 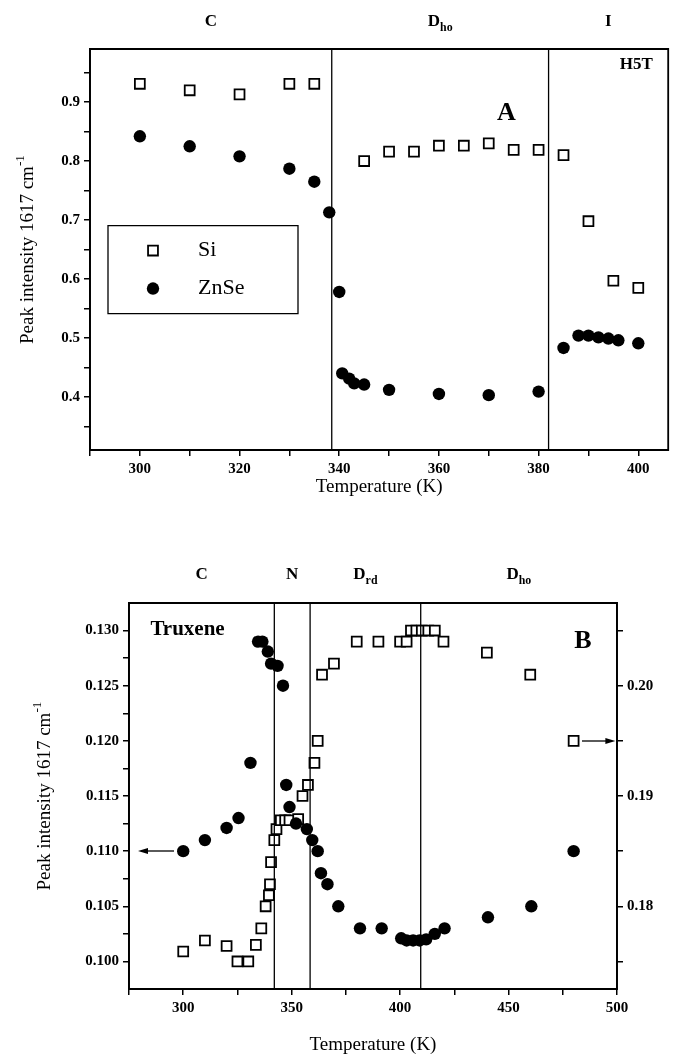 What do you see at coordinates (640, 905) in the screenshot?
I see `y2-tick-label: 0.18` at bounding box center [640, 905].